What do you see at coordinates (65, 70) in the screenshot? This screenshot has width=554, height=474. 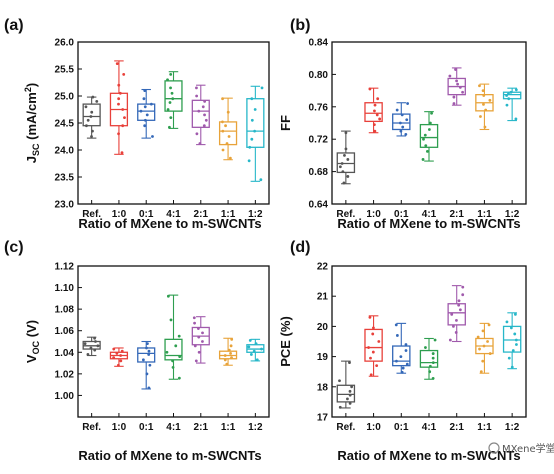 I see `y-tick-label: 25.5` at bounding box center [65, 70].